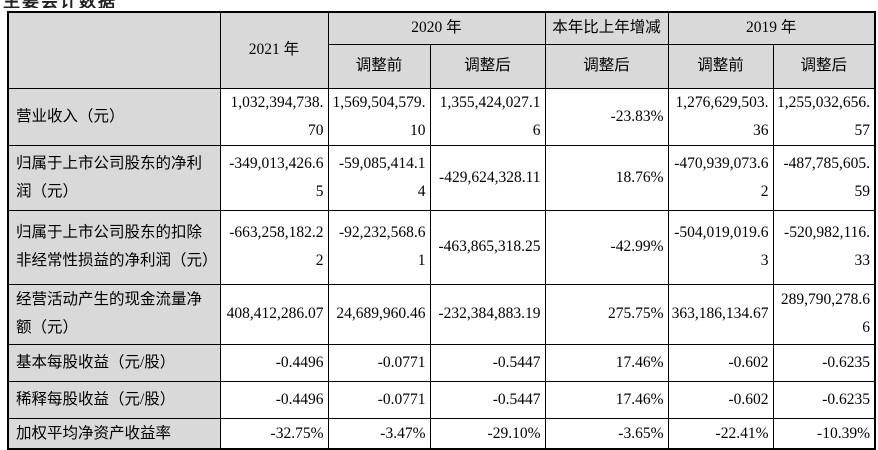  What do you see at coordinates (606, 116) in the screenshot?
I see `value-cell-change: -23.83%` at bounding box center [606, 116].